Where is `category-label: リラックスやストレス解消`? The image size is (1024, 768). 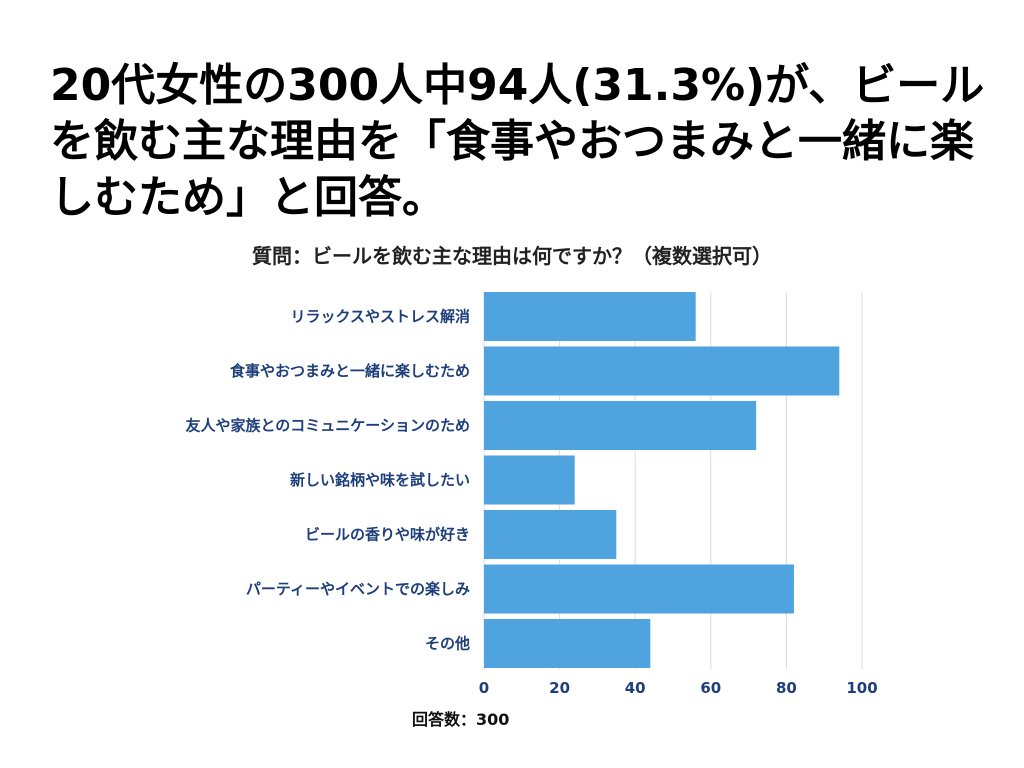
category-label: リラックスやストレス解消 is located at coordinates (380, 317).